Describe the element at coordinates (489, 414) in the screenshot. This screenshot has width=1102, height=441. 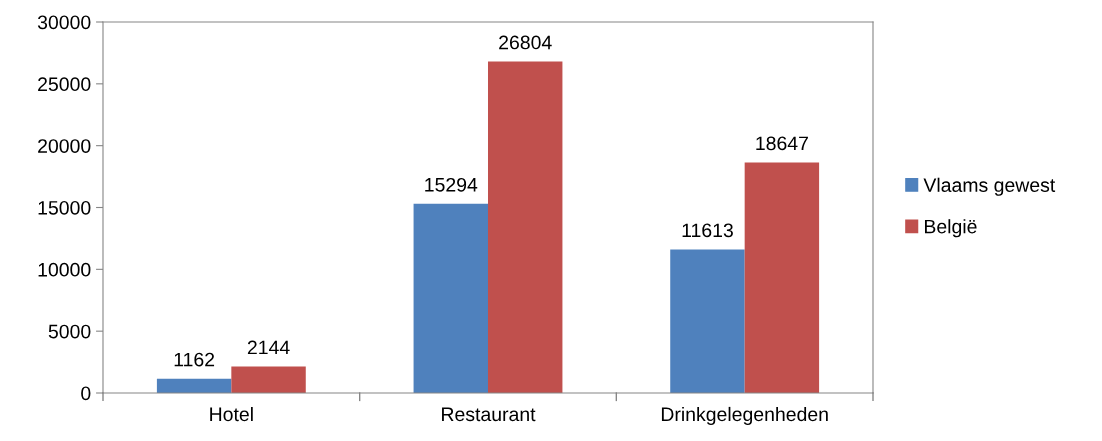
I see `x-tick-label: Restaurant` at that location.